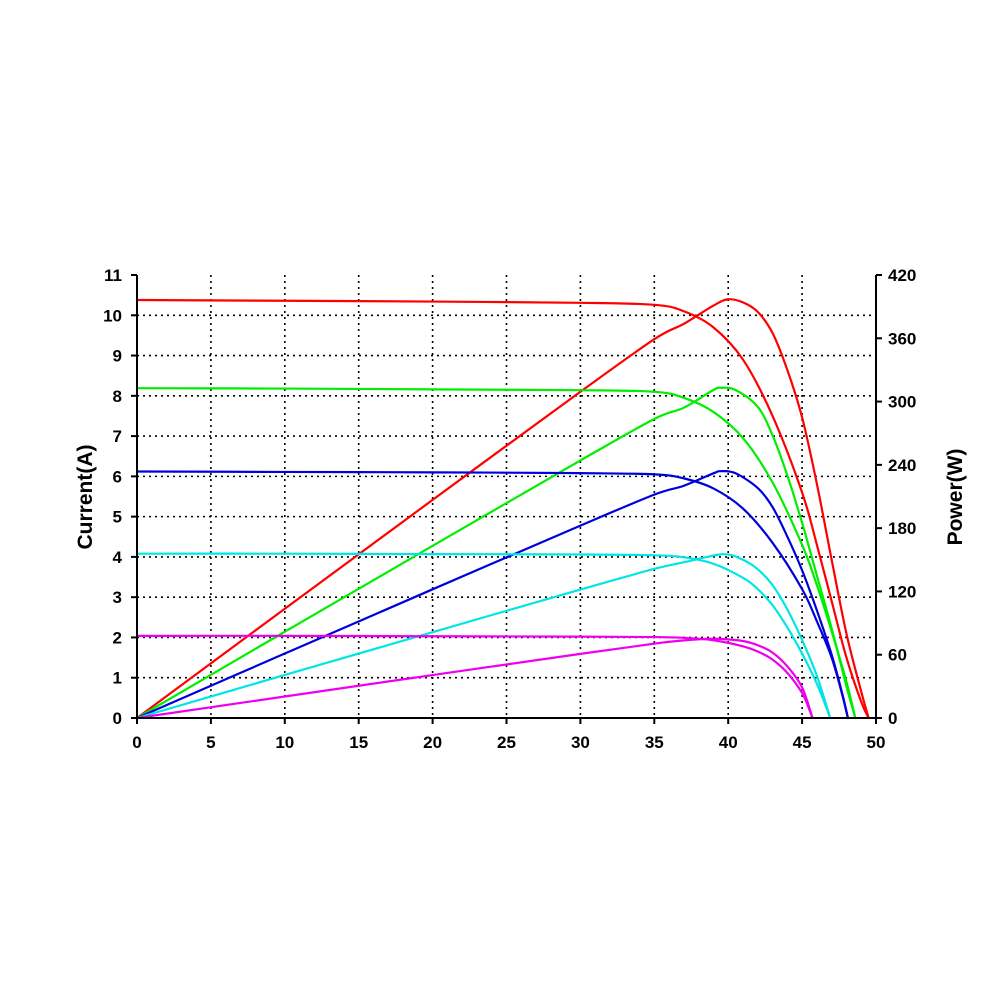  I want to click on y2-tick-label: 420, so click(902, 275).